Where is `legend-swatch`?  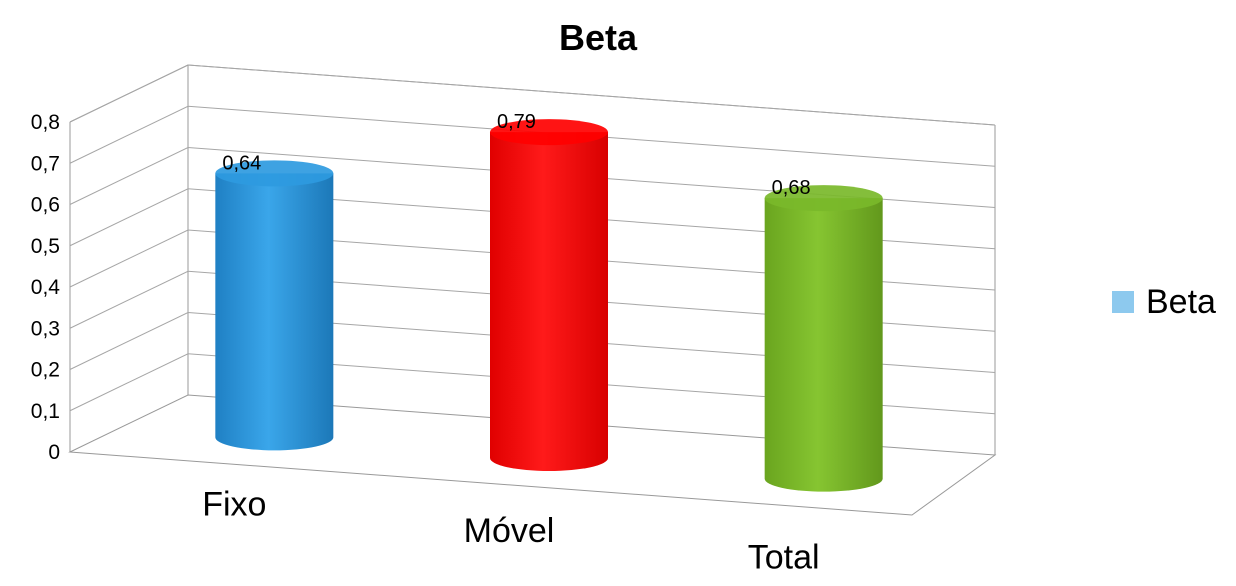
legend-swatch is located at coordinates (1123, 302).